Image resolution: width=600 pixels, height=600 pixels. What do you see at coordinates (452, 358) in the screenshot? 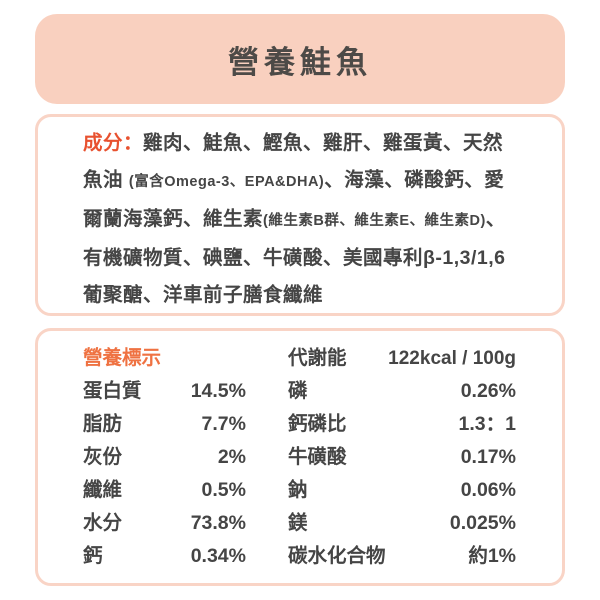
I see `metabolic-energy-value: 122kcal / 100g` at bounding box center [452, 358].